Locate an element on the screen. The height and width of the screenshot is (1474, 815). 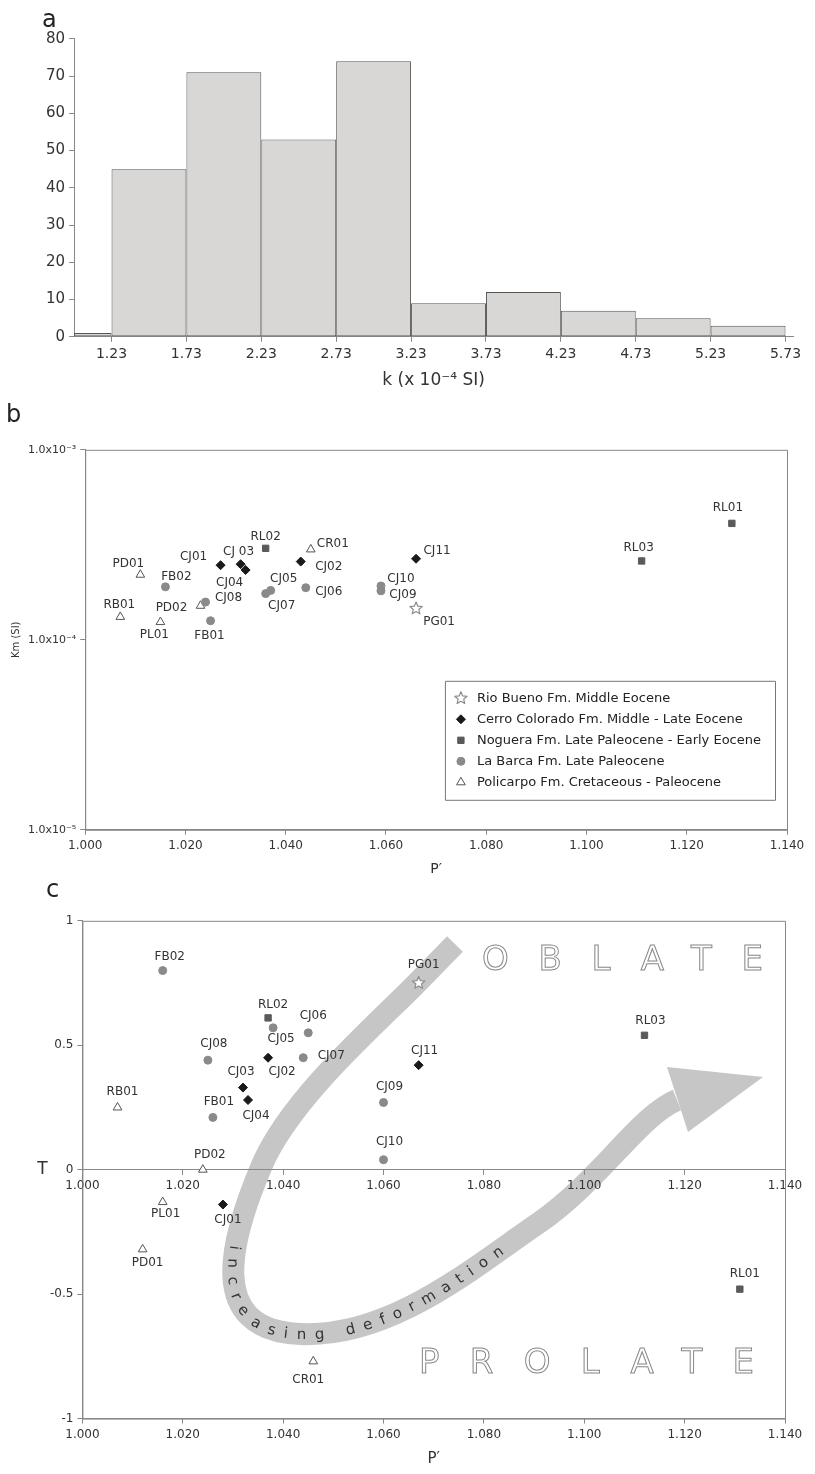
y-tick-label: 1.0x10⁻⁴ is located at coordinates (52, 639).